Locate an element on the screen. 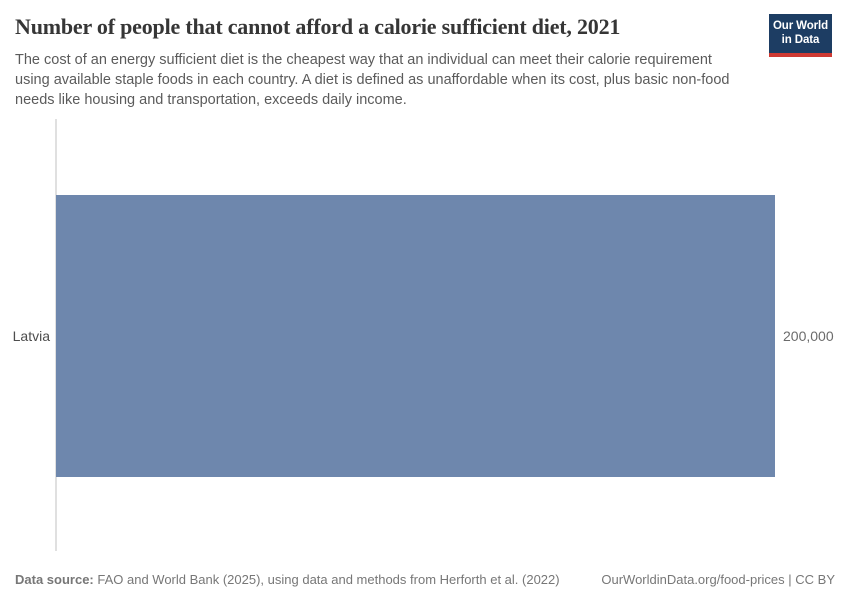 The height and width of the screenshot is (600, 850). owid-logo-line-2: in Data is located at coordinates (800, 40).